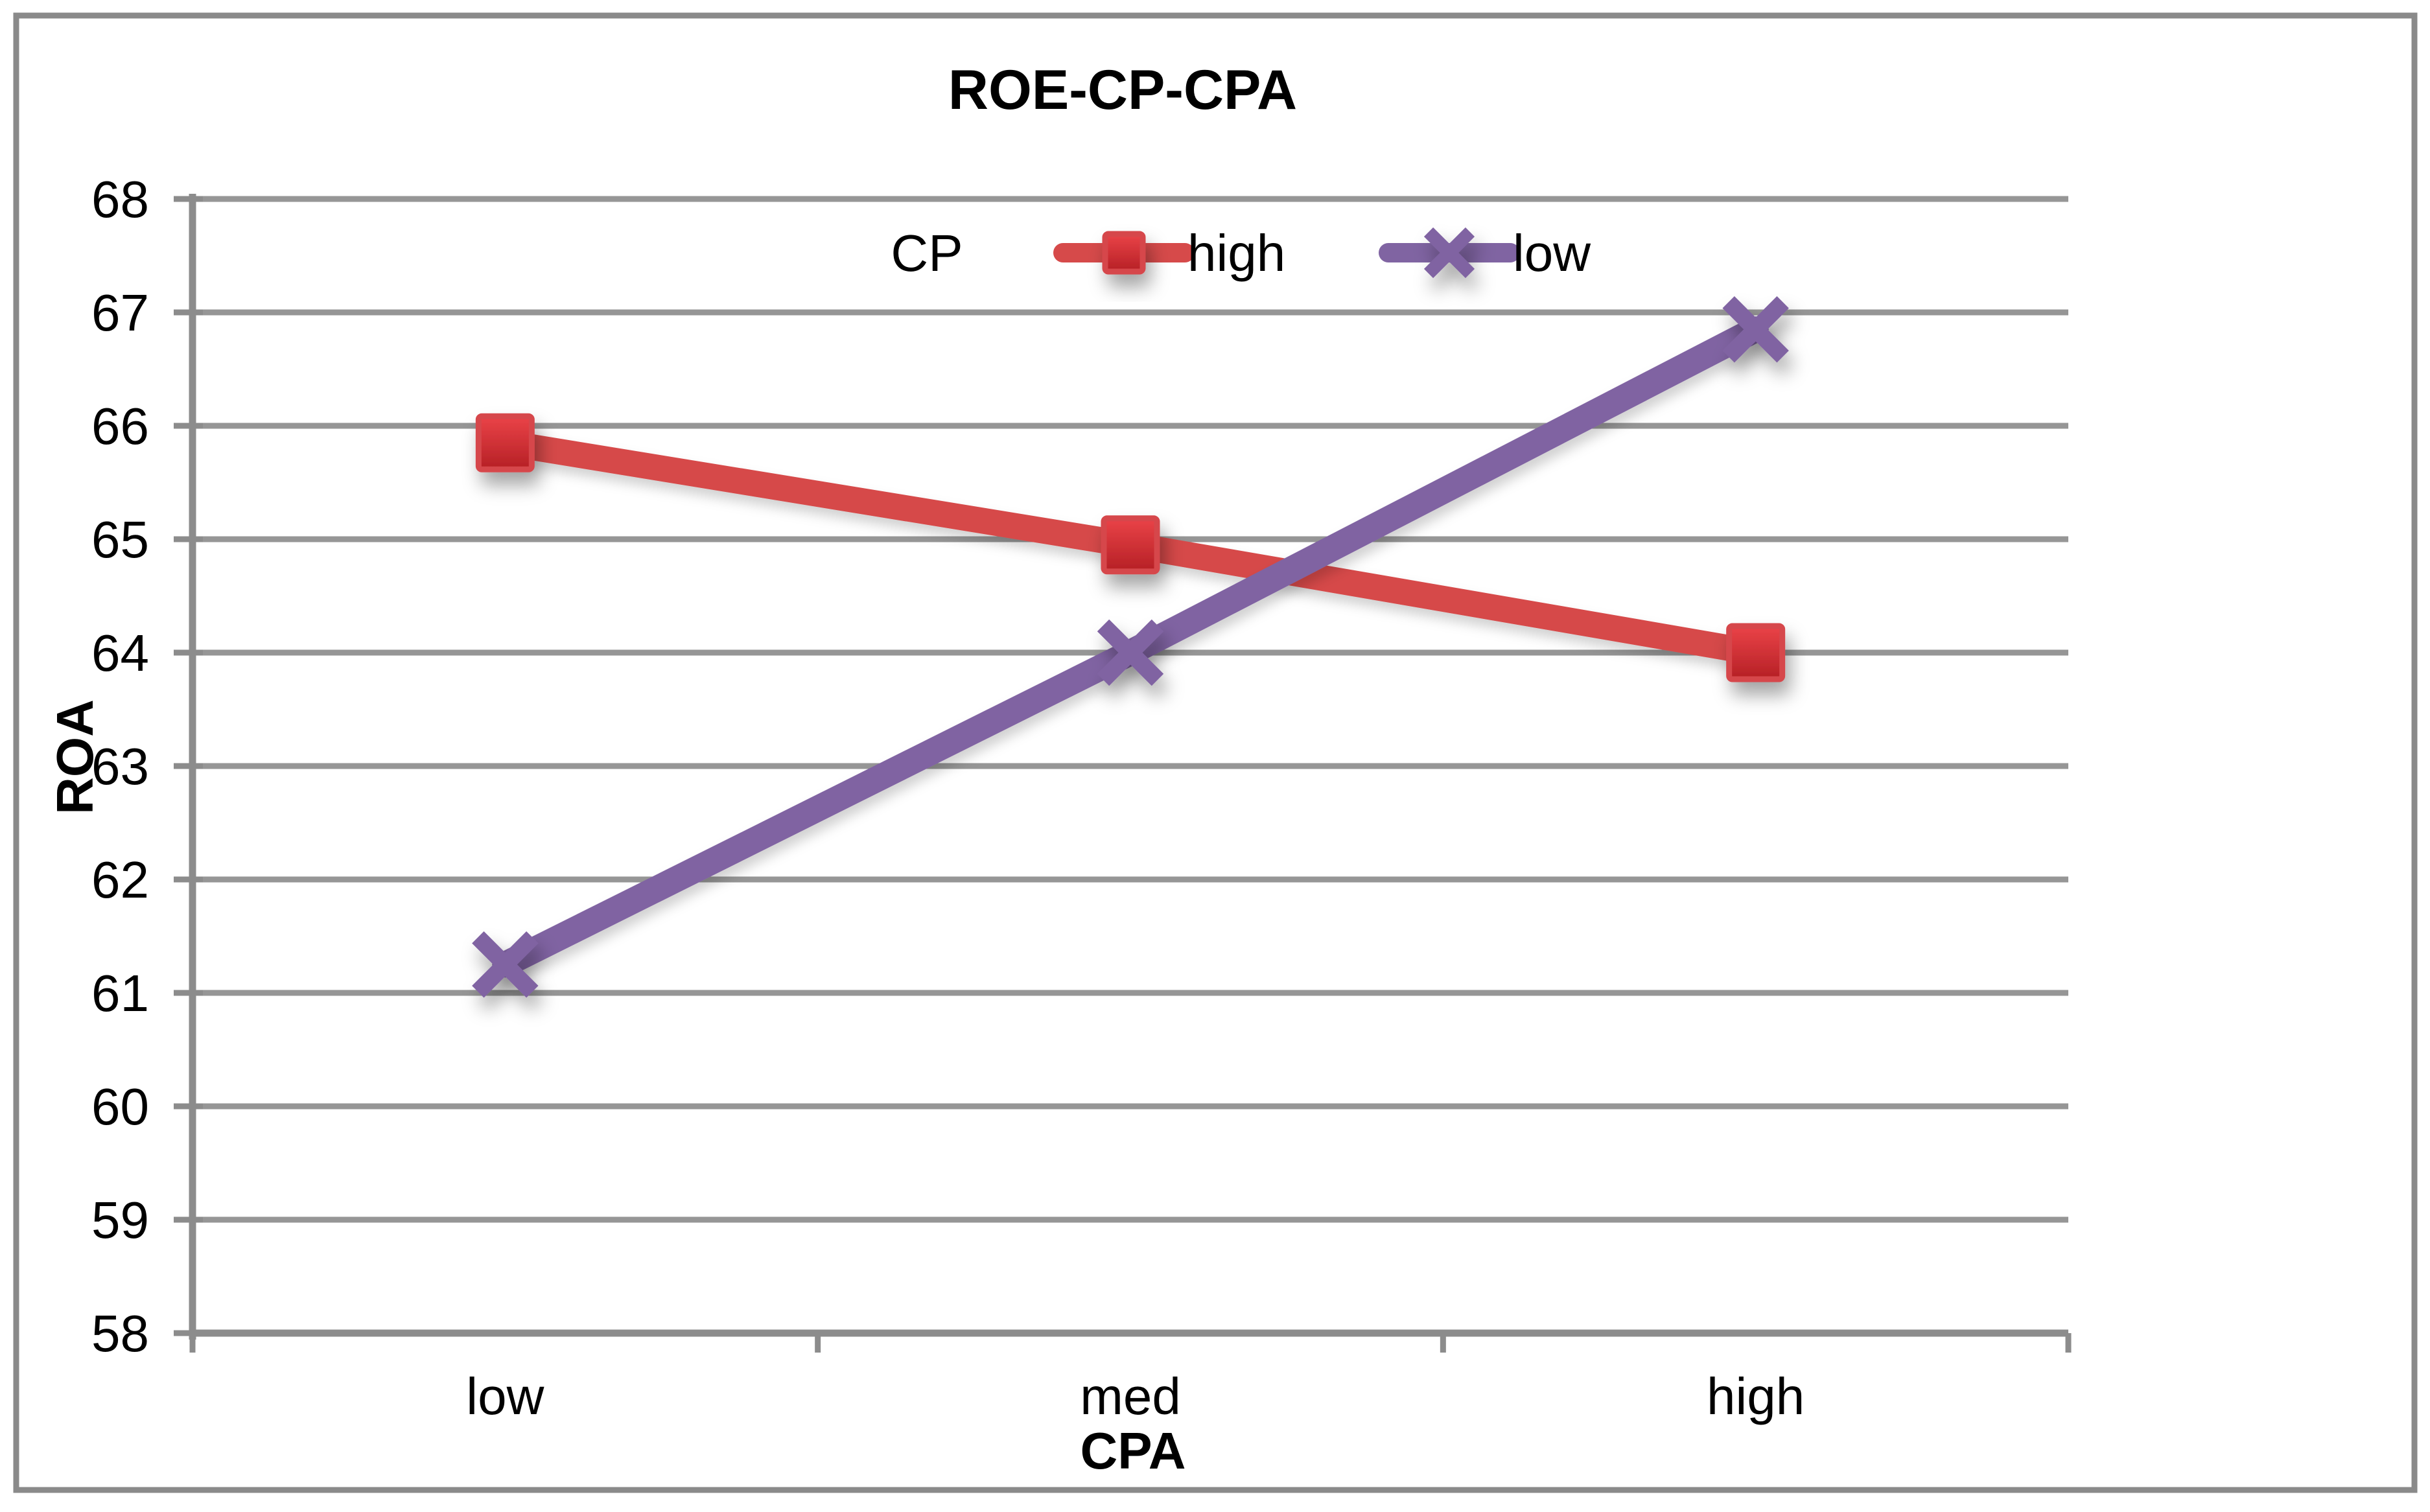 Image resolution: width=2430 pixels, height=1512 pixels. I want to click on y-tick-label: 66, so click(120, 426).